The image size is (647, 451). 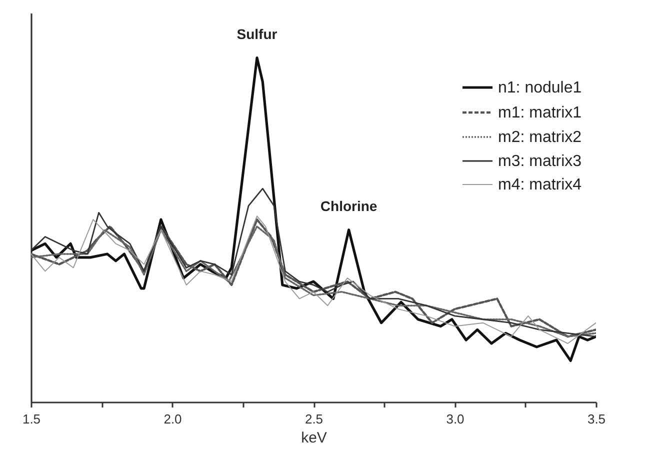 What do you see at coordinates (314, 438) in the screenshot?
I see `x-axis-title: keV` at bounding box center [314, 438].